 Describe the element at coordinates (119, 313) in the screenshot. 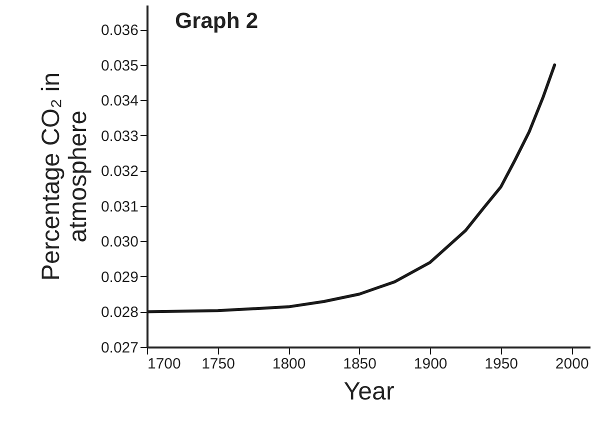

I see `y-tick-label: 0.028` at that location.